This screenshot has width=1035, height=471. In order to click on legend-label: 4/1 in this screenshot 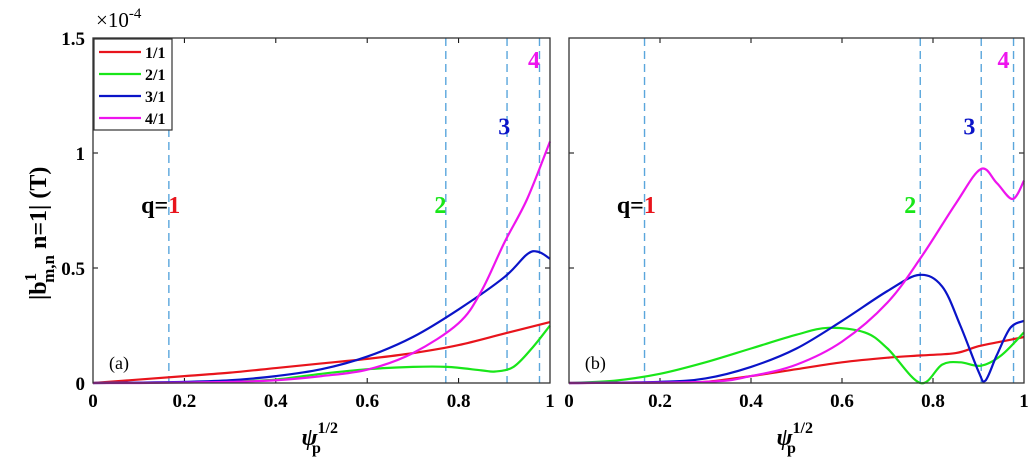, I will do `click(155, 119)`.